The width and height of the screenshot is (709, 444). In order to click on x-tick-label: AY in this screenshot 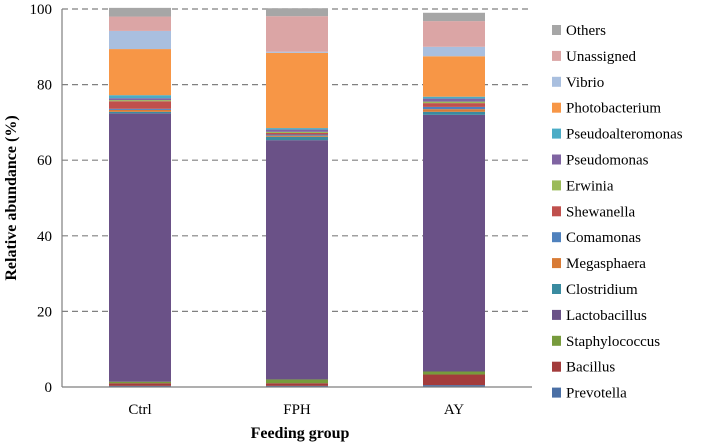, I will do `click(454, 410)`.